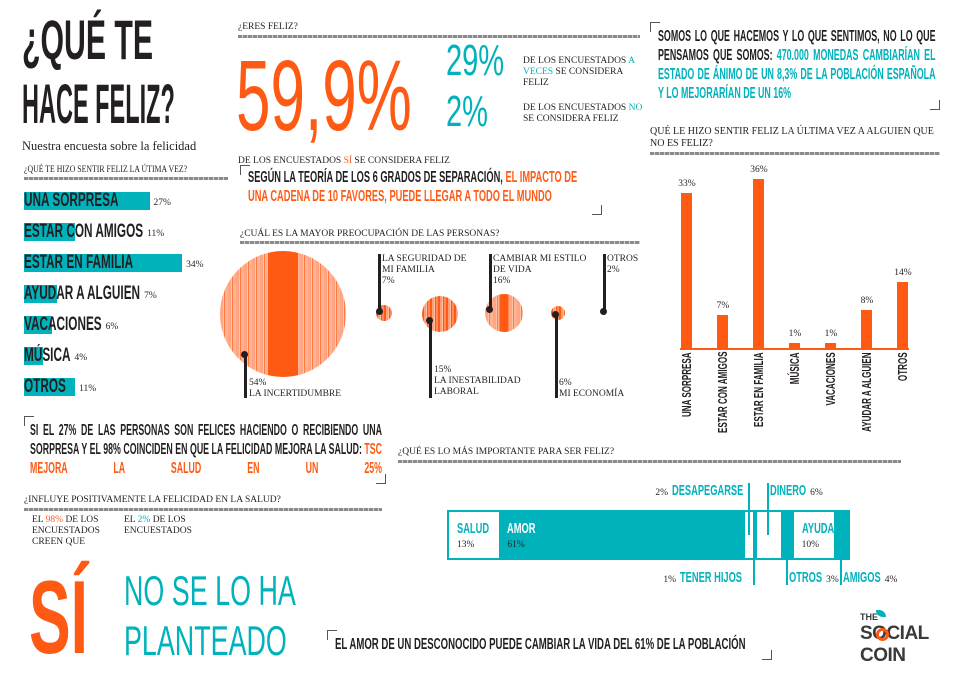 This screenshot has width=963, height=681. What do you see at coordinates (98, 103) in the screenshot?
I see `title-line-2: HACE FELIZ?` at bounding box center [98, 103].